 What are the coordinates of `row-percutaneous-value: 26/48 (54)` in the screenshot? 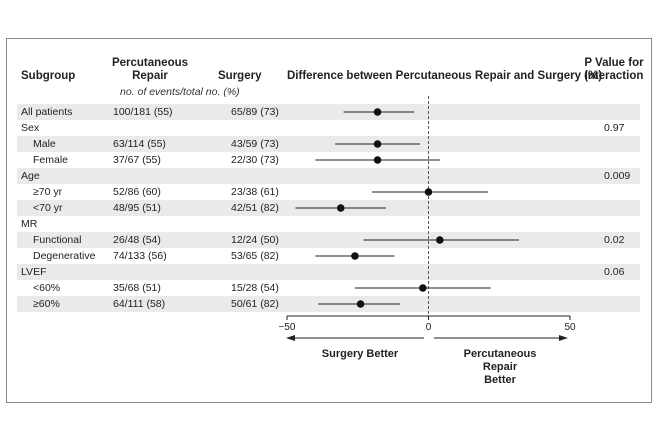 It's located at (137, 240).